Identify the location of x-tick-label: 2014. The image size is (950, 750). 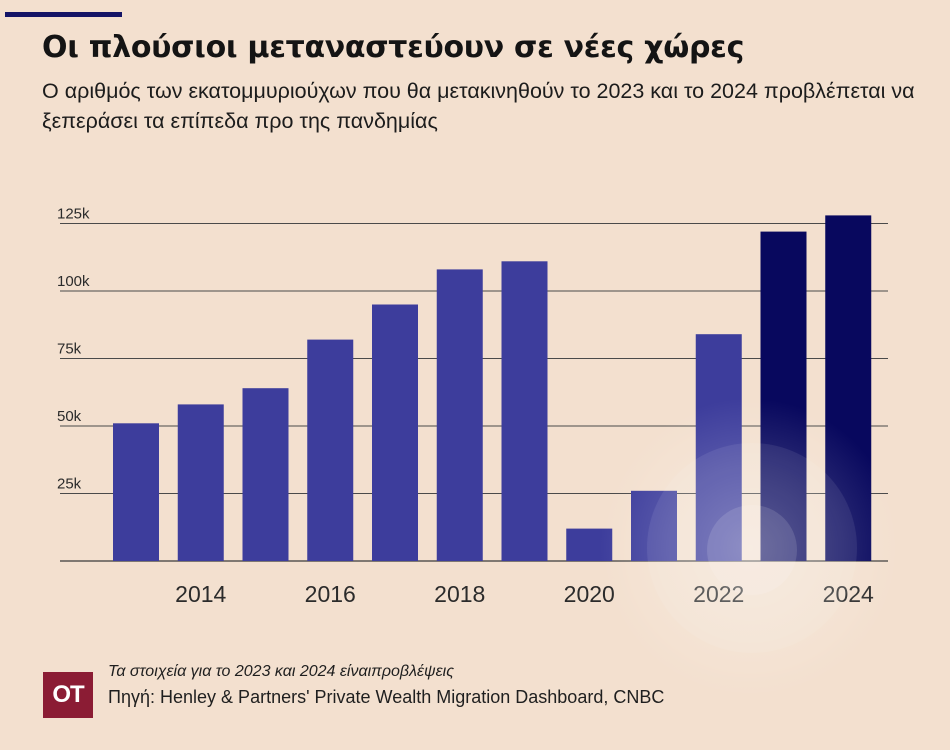
(200, 594).